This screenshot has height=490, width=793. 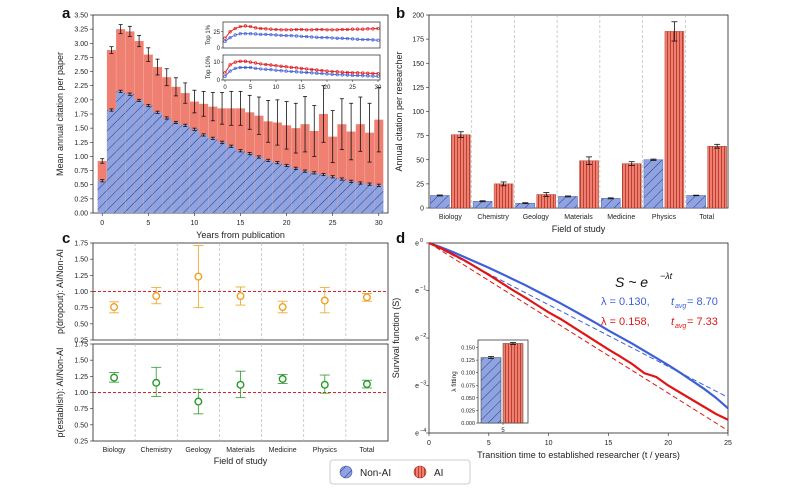 What do you see at coordinates (579, 229) in the screenshot?
I see `panel-b-xlabel: Field of study` at bounding box center [579, 229].